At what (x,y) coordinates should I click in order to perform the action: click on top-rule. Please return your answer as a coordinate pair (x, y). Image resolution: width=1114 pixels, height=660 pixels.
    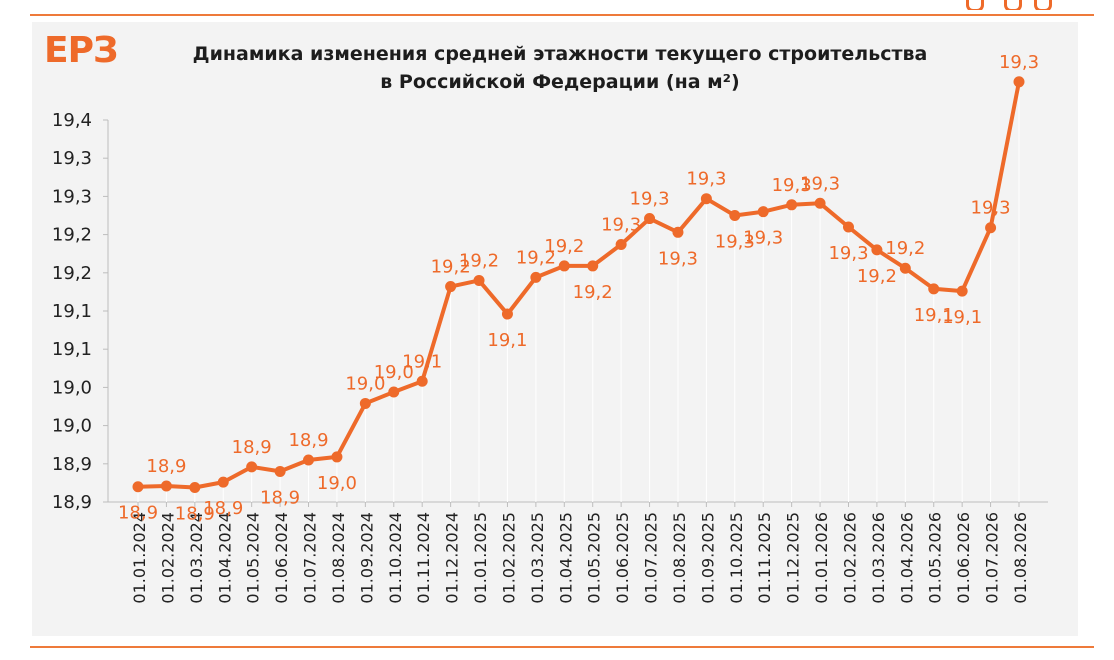
    Looking at the image, I should click on (562, 15).